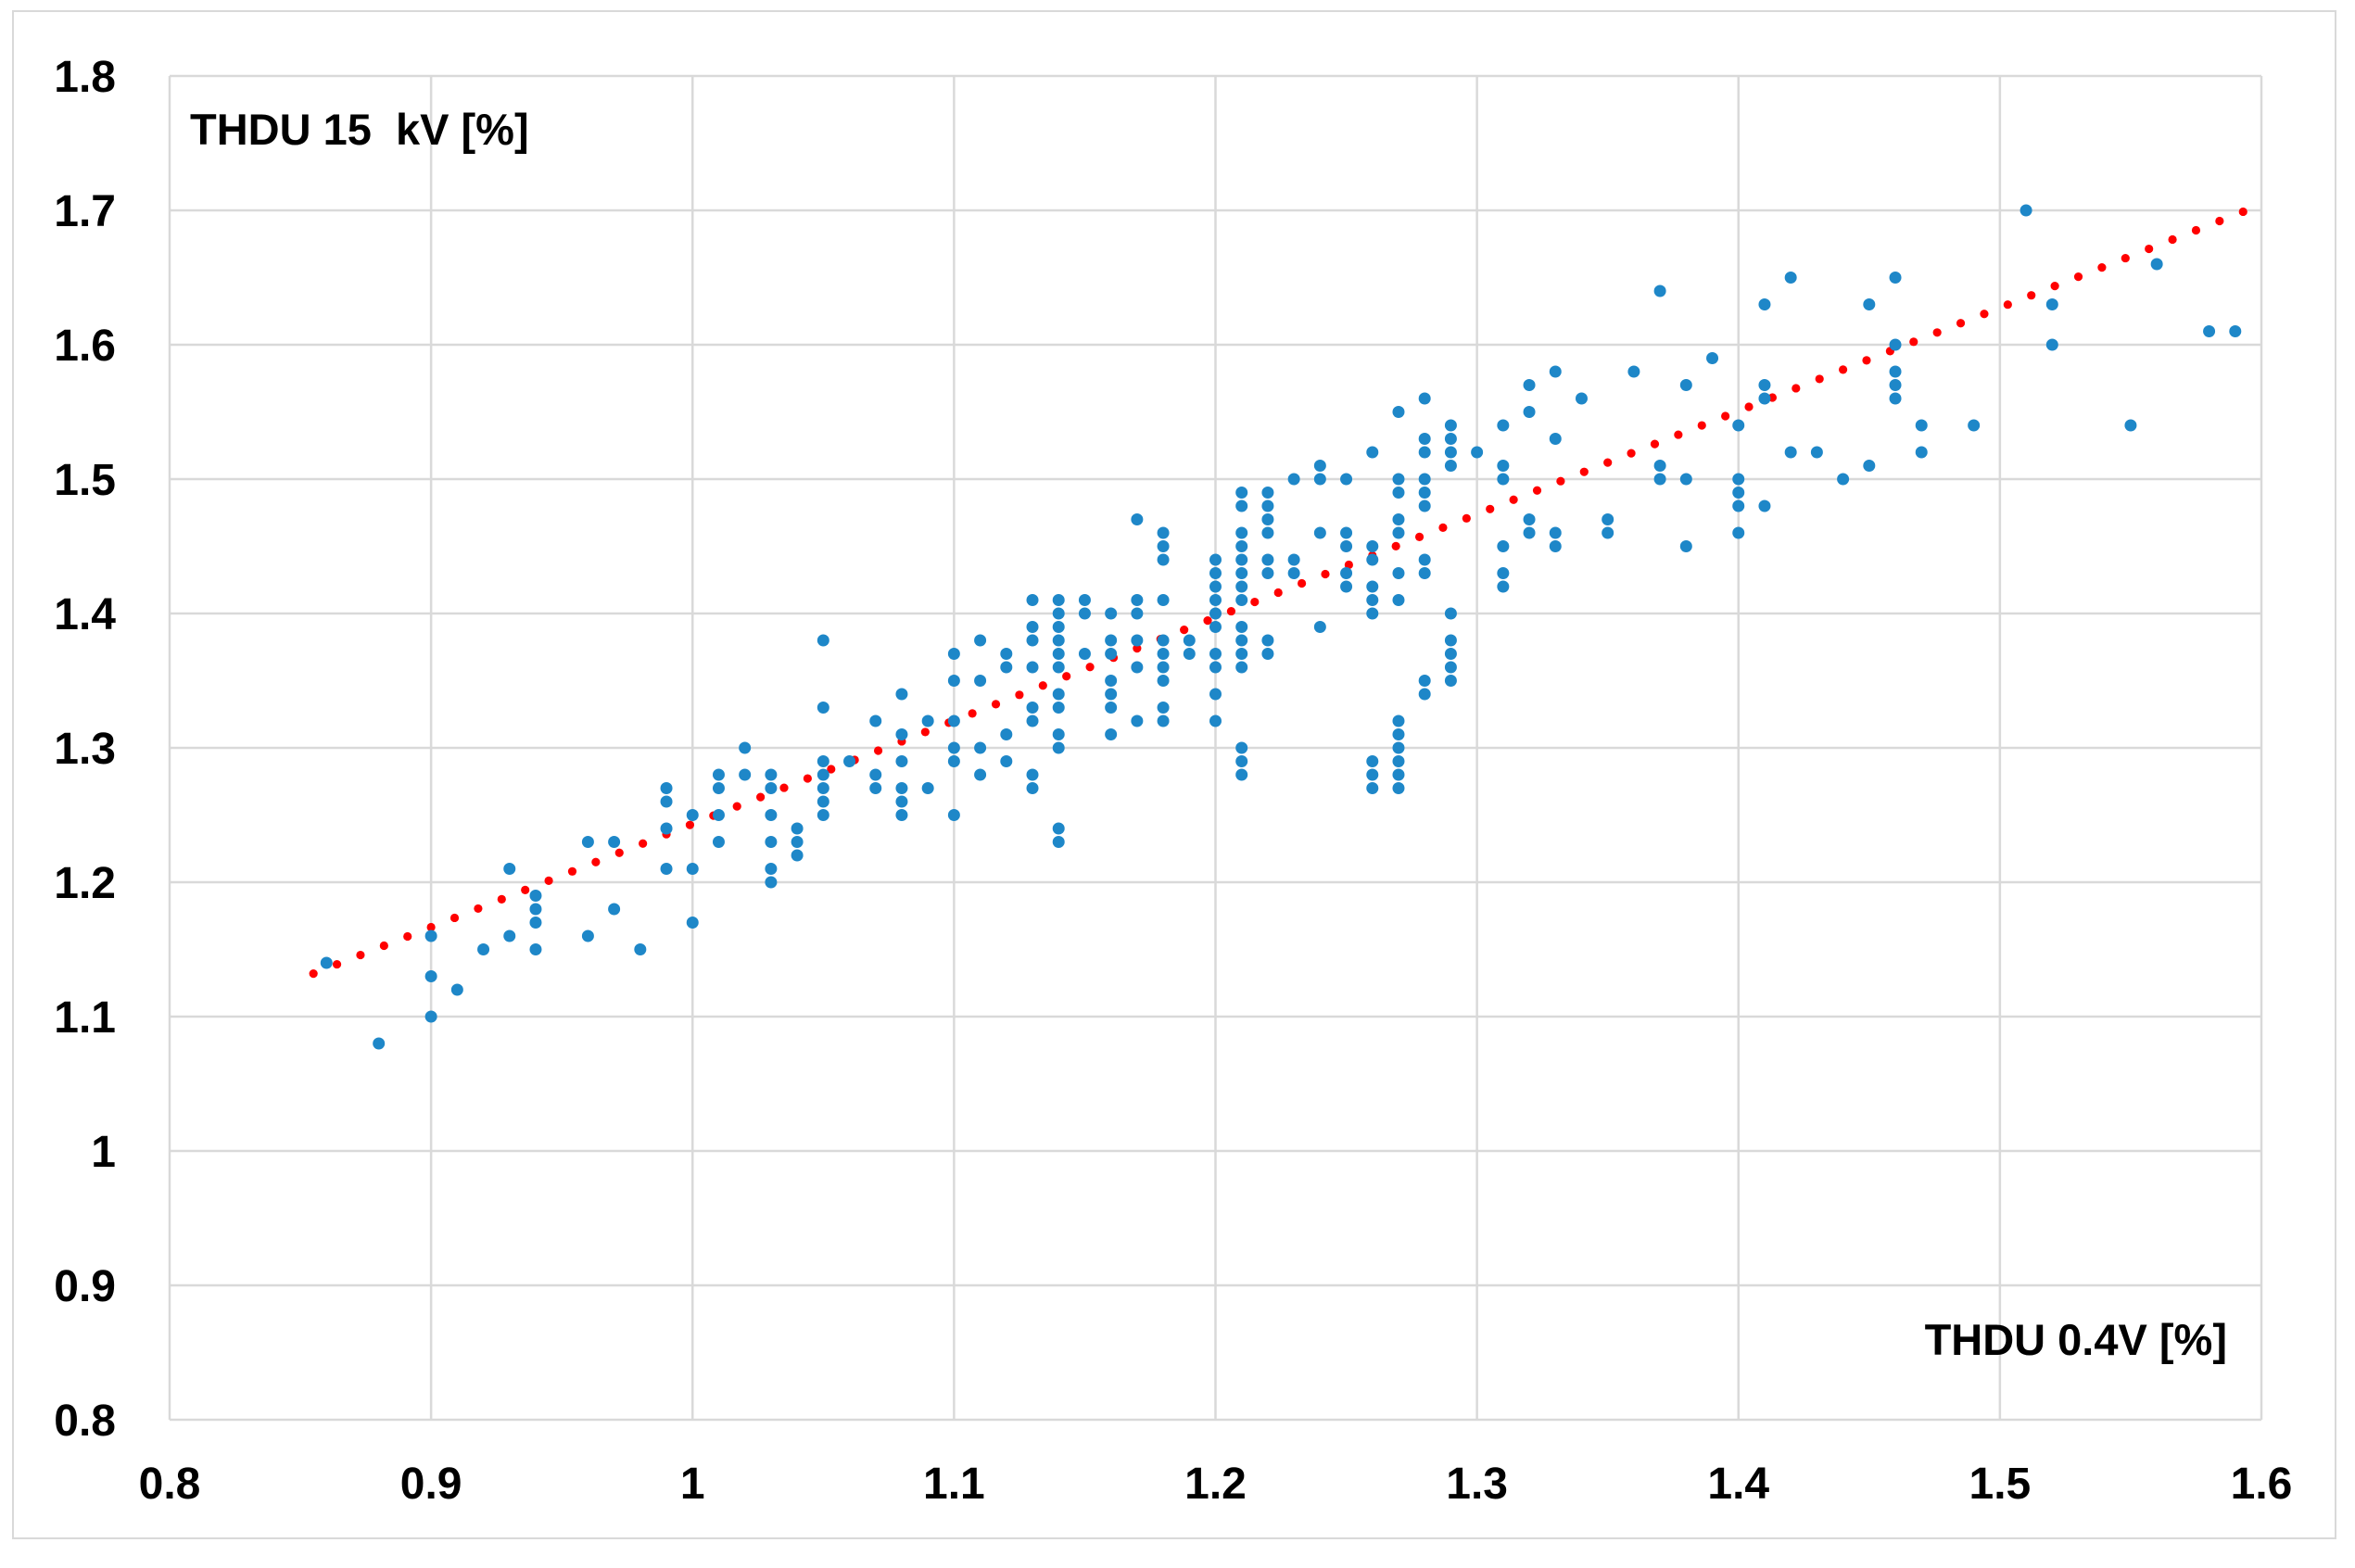 The height and width of the screenshot is (1568, 2355). What do you see at coordinates (85, 1286) in the screenshot?
I see `y-tick-label: 0.9` at bounding box center [85, 1286].